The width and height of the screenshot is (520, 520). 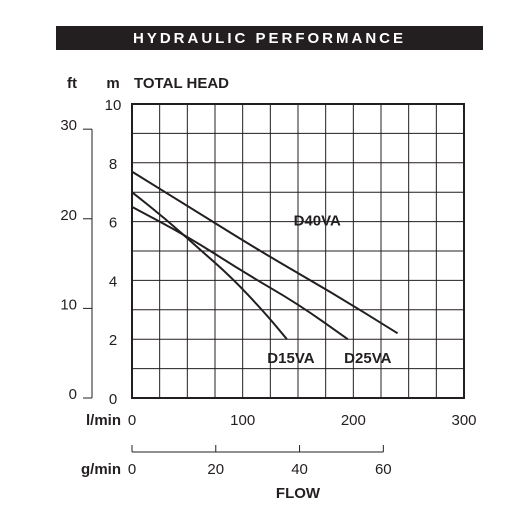 What do you see at coordinates (181, 83) in the screenshot?
I see `y-axis-title: TOTAL HEAD` at bounding box center [181, 83].